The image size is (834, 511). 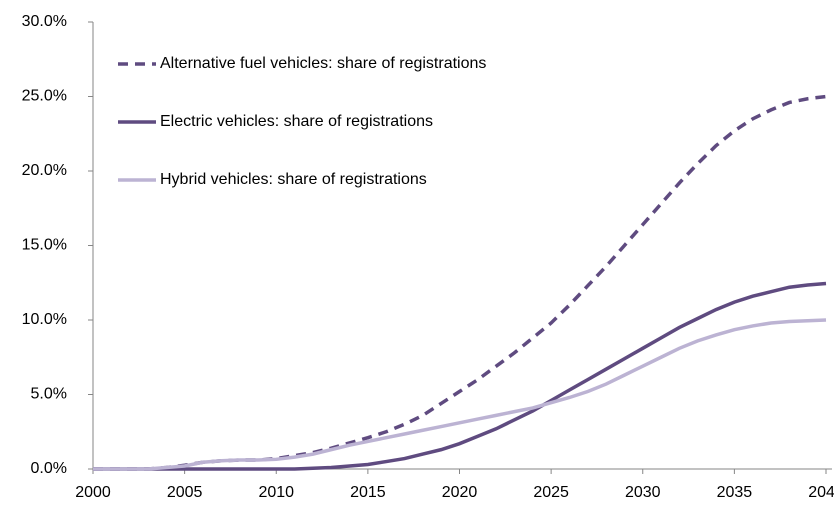 What do you see at coordinates (44, 319) in the screenshot?
I see `y-tick-label: 10.0%` at bounding box center [44, 319].